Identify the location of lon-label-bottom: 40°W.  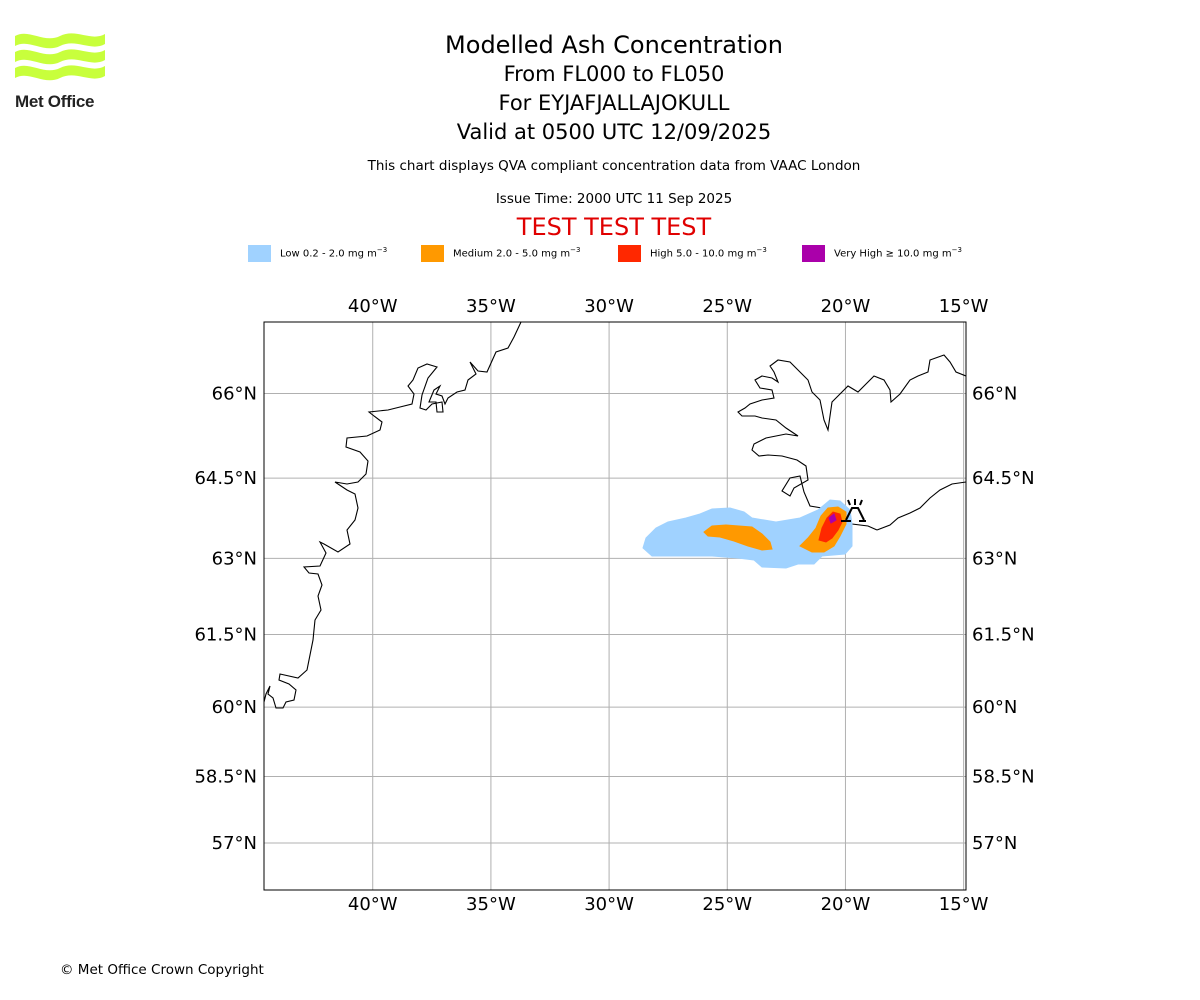
(373, 904).